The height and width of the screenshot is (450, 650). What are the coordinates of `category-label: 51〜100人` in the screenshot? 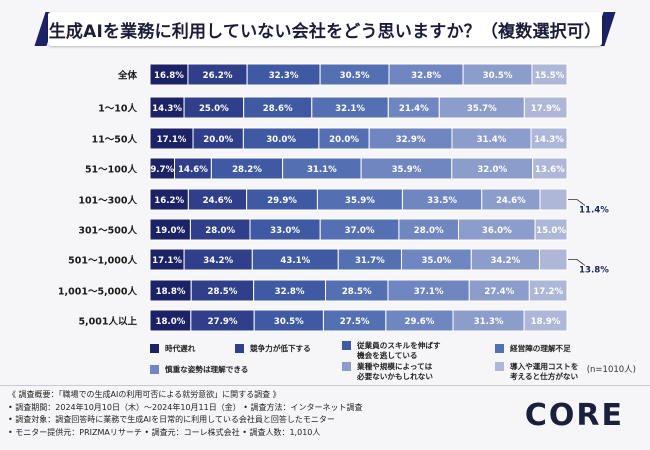 It's located at (111, 170).